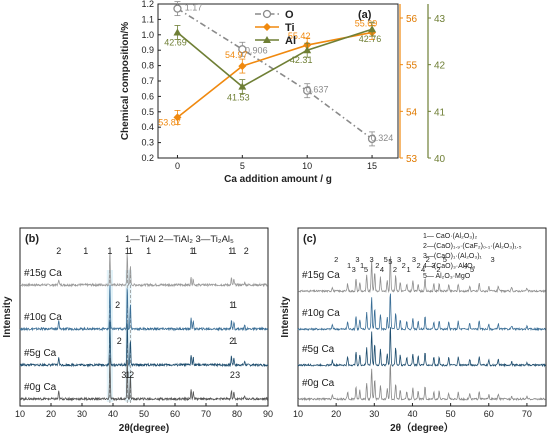 This screenshot has width=550, height=444. What do you see at coordinates (321, 313) in the screenshot?
I see `series-label-c: #10g Ca` at bounding box center [321, 313].